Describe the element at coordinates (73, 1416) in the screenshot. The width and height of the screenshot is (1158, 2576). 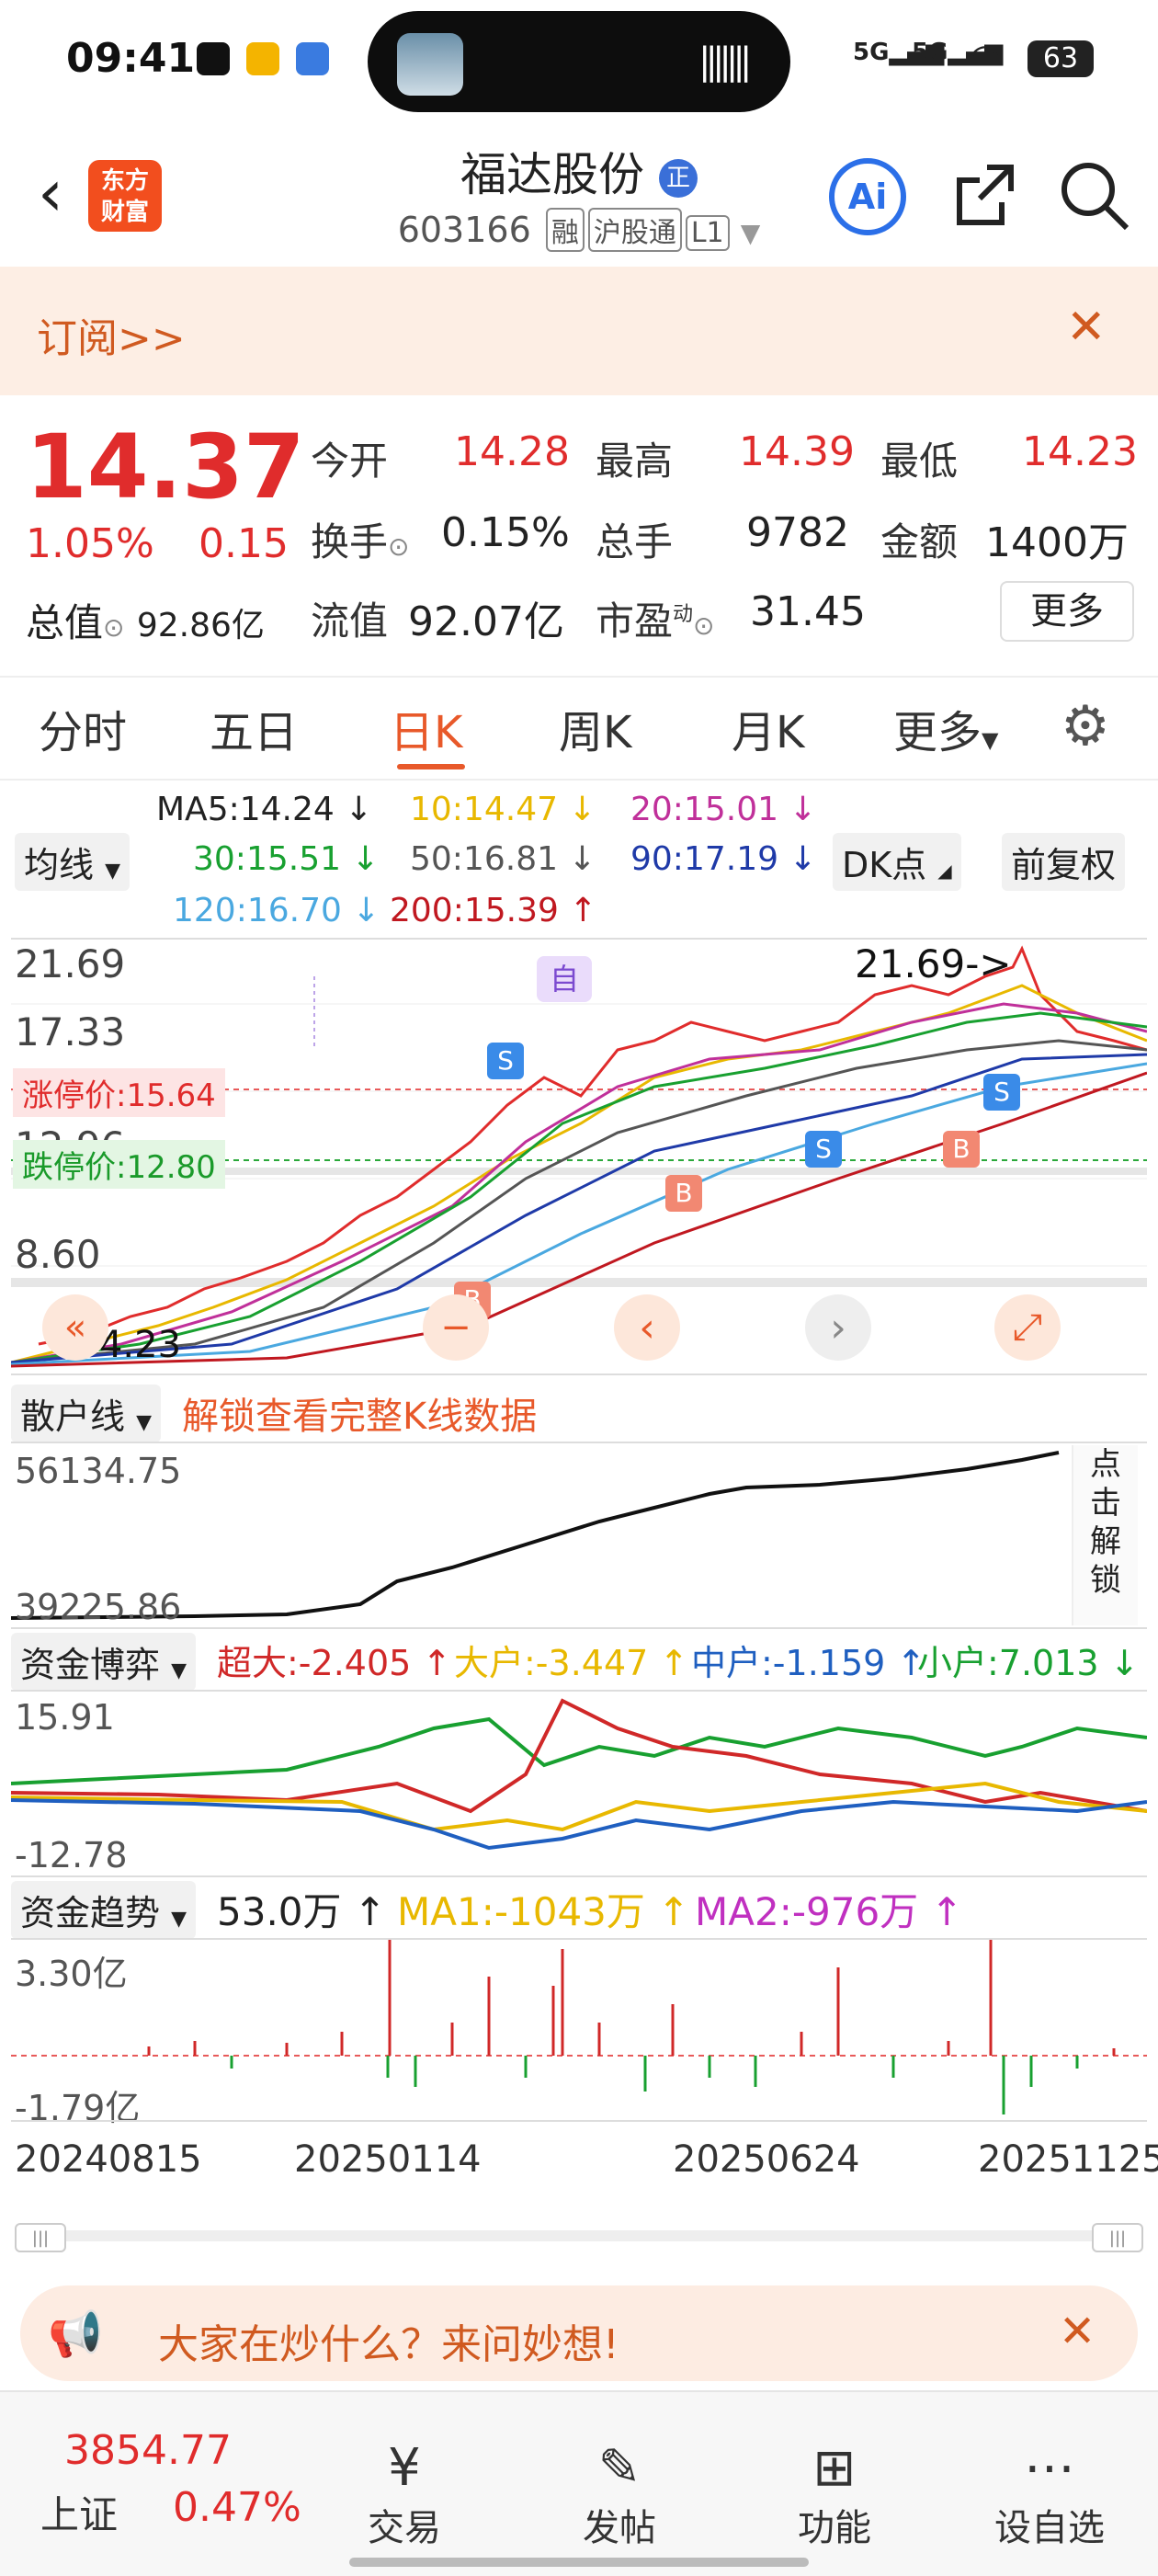
I see `retail-selector-label: 散户线` at that location.